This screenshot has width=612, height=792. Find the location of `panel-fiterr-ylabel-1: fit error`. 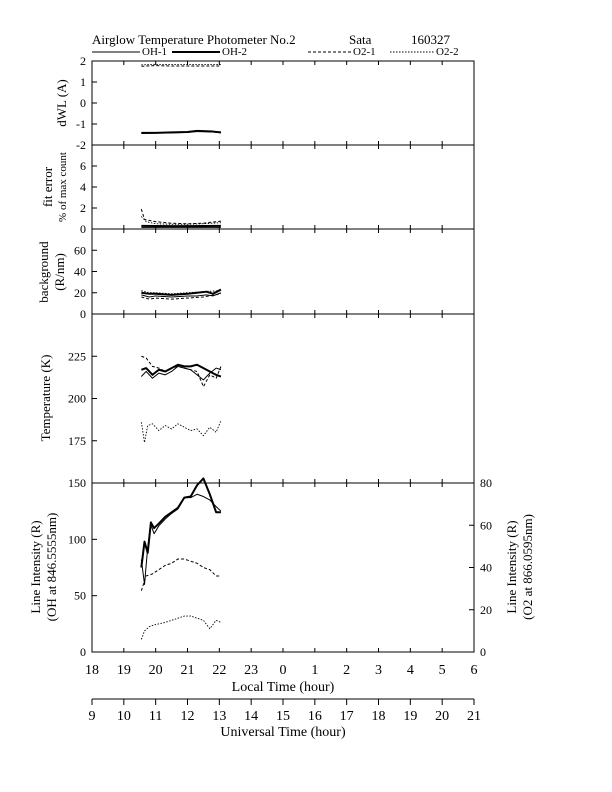

panel-fiterr-ylabel-1: fit error is located at coordinates (47, 186).